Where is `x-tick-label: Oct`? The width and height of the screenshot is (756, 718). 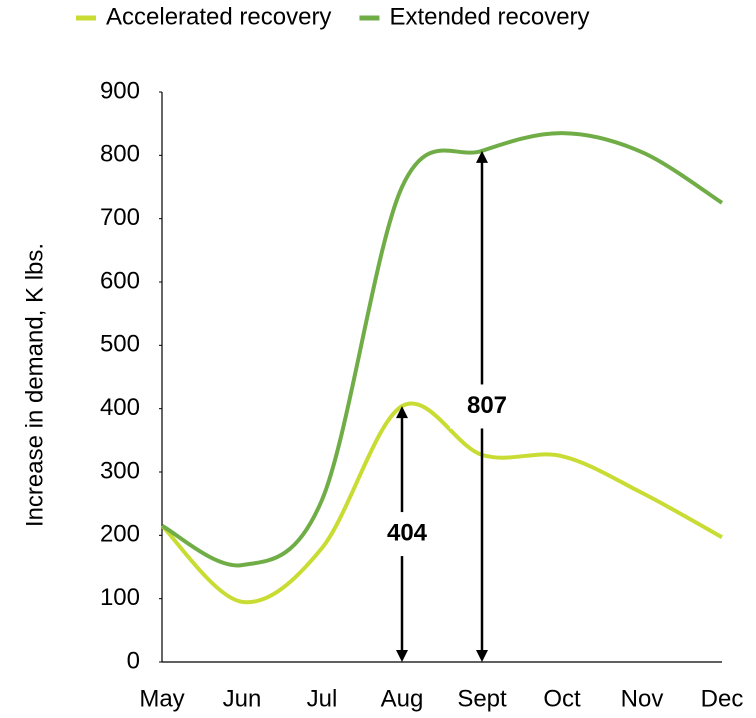
x-tick-label: Oct is located at coordinates (562, 698).